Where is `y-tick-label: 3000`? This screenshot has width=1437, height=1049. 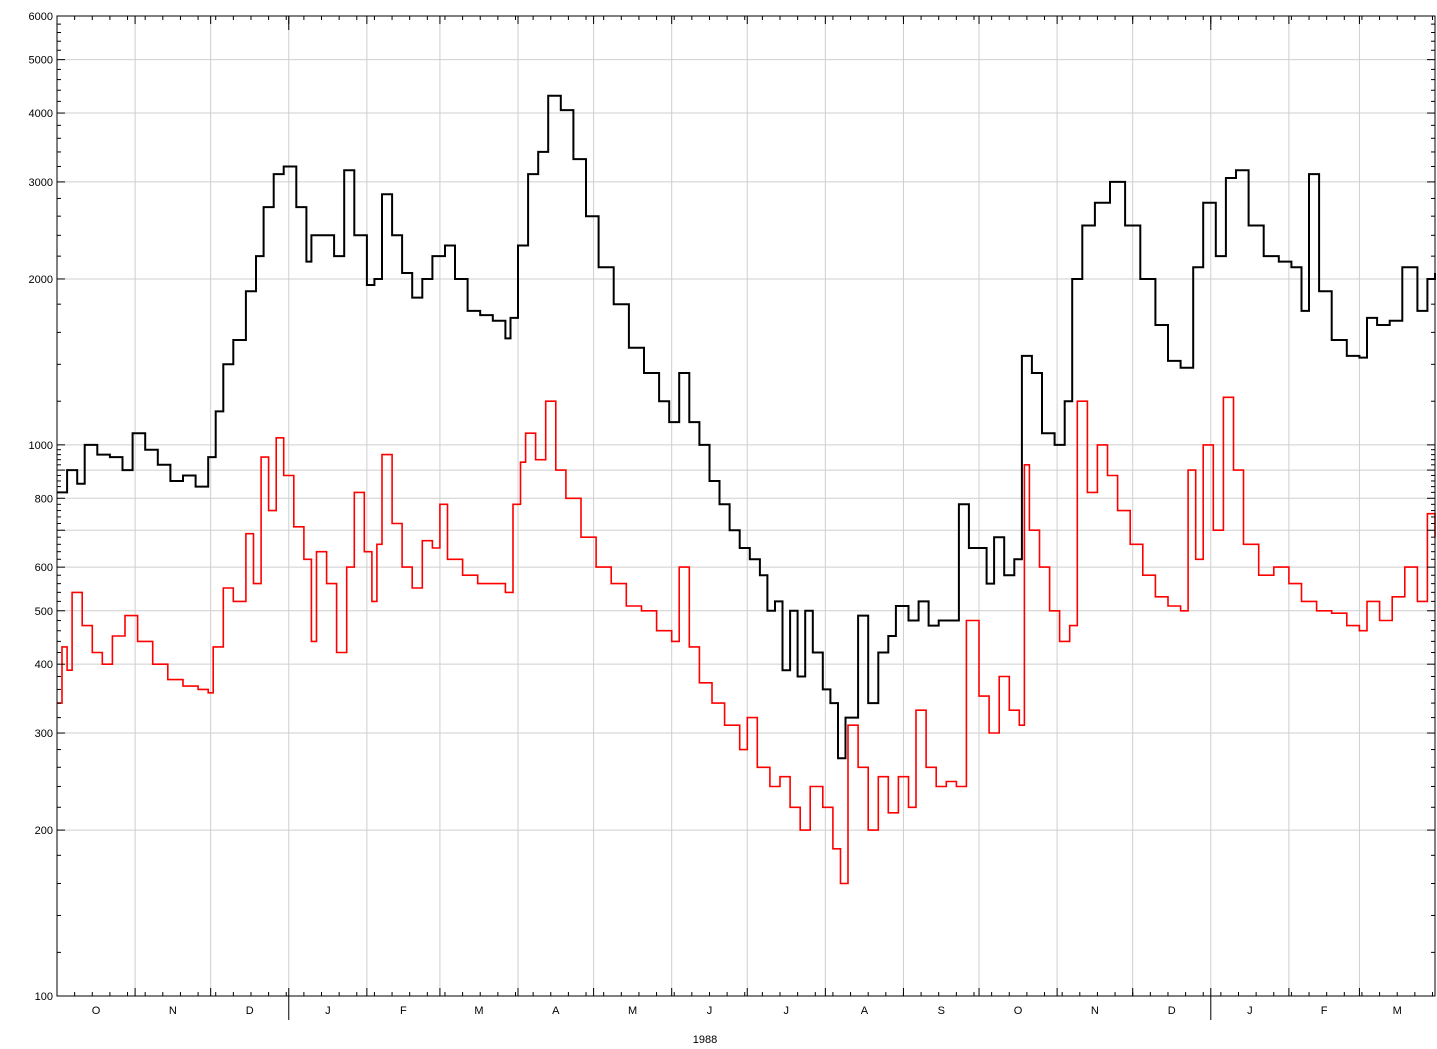 y-tick-label: 3000 is located at coordinates (41, 183).